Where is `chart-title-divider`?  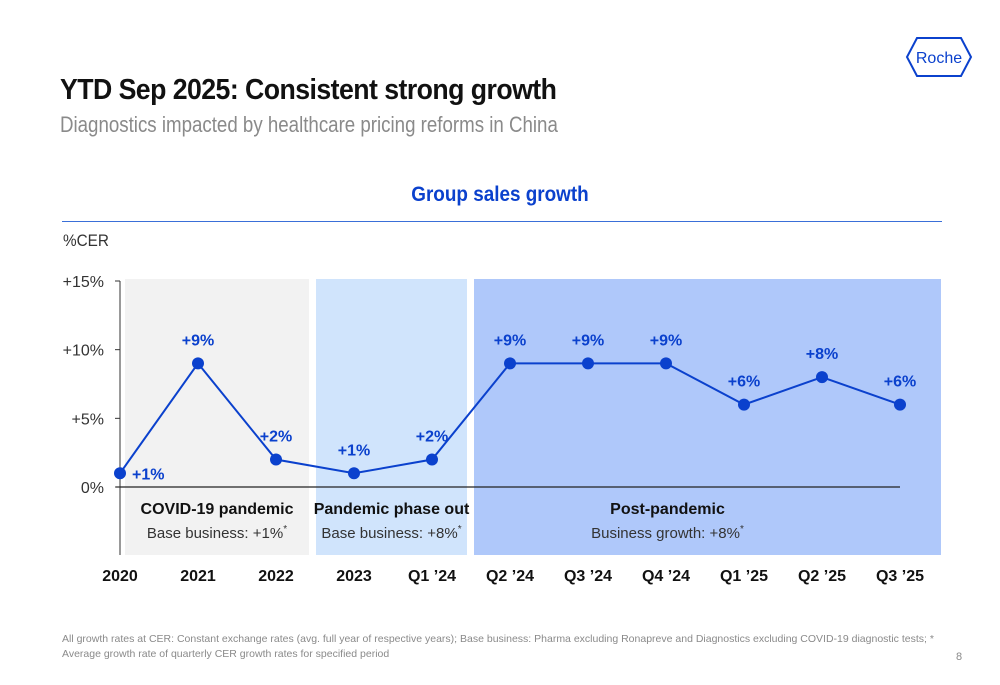
chart-title-divider is located at coordinates (502, 221).